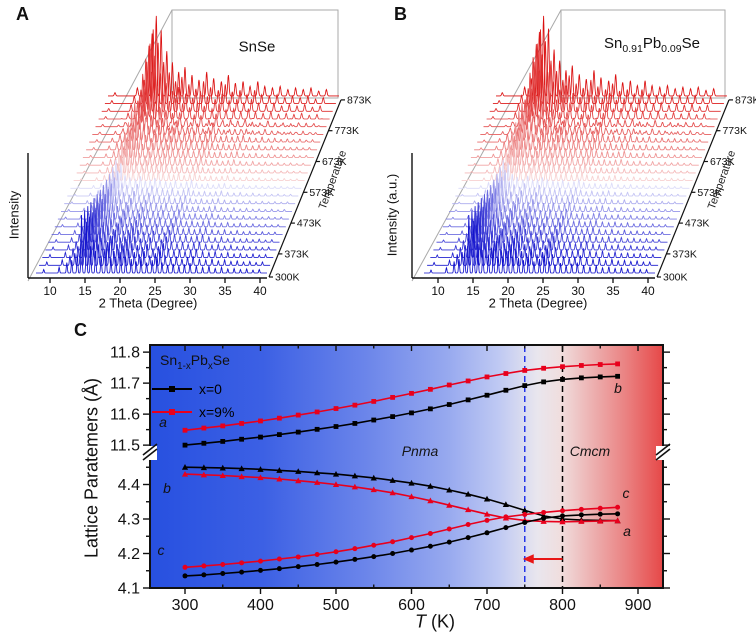 The height and width of the screenshot is (640, 756). Describe the element at coordinates (401, 498) in the screenshot. I see `series-b-x-9--line` at that location.